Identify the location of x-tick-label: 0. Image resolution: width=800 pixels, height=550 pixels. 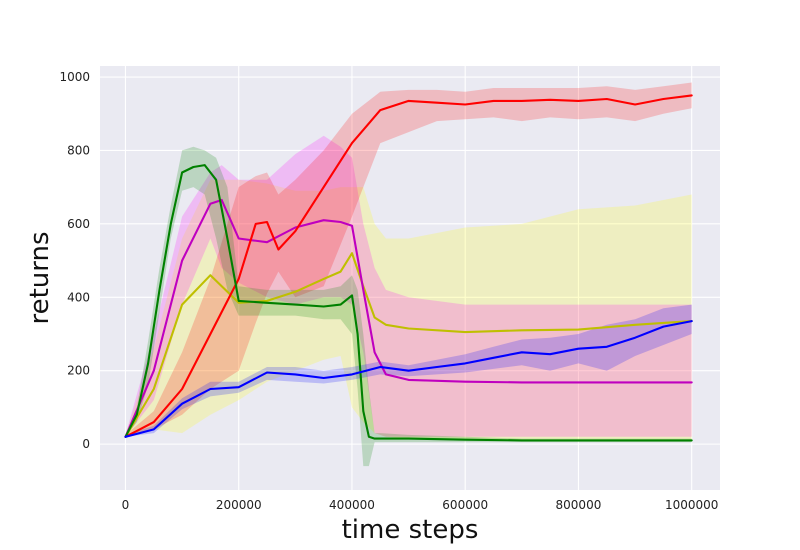
(126, 505).